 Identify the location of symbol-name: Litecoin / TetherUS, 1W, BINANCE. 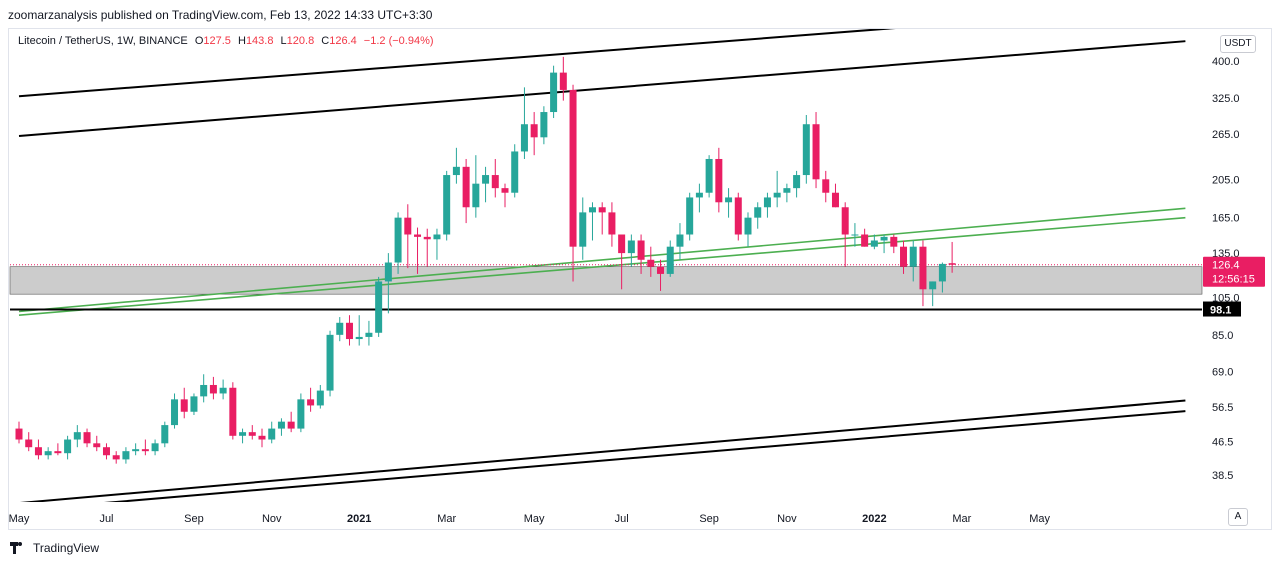
(103, 41).